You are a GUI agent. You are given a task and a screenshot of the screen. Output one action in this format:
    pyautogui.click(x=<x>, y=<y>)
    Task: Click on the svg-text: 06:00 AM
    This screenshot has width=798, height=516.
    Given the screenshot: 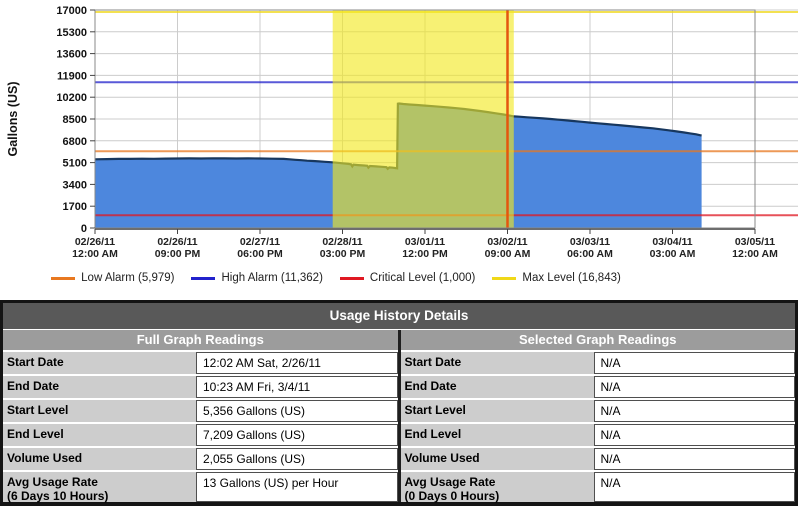 What is the action you would take?
    pyautogui.click(x=590, y=254)
    